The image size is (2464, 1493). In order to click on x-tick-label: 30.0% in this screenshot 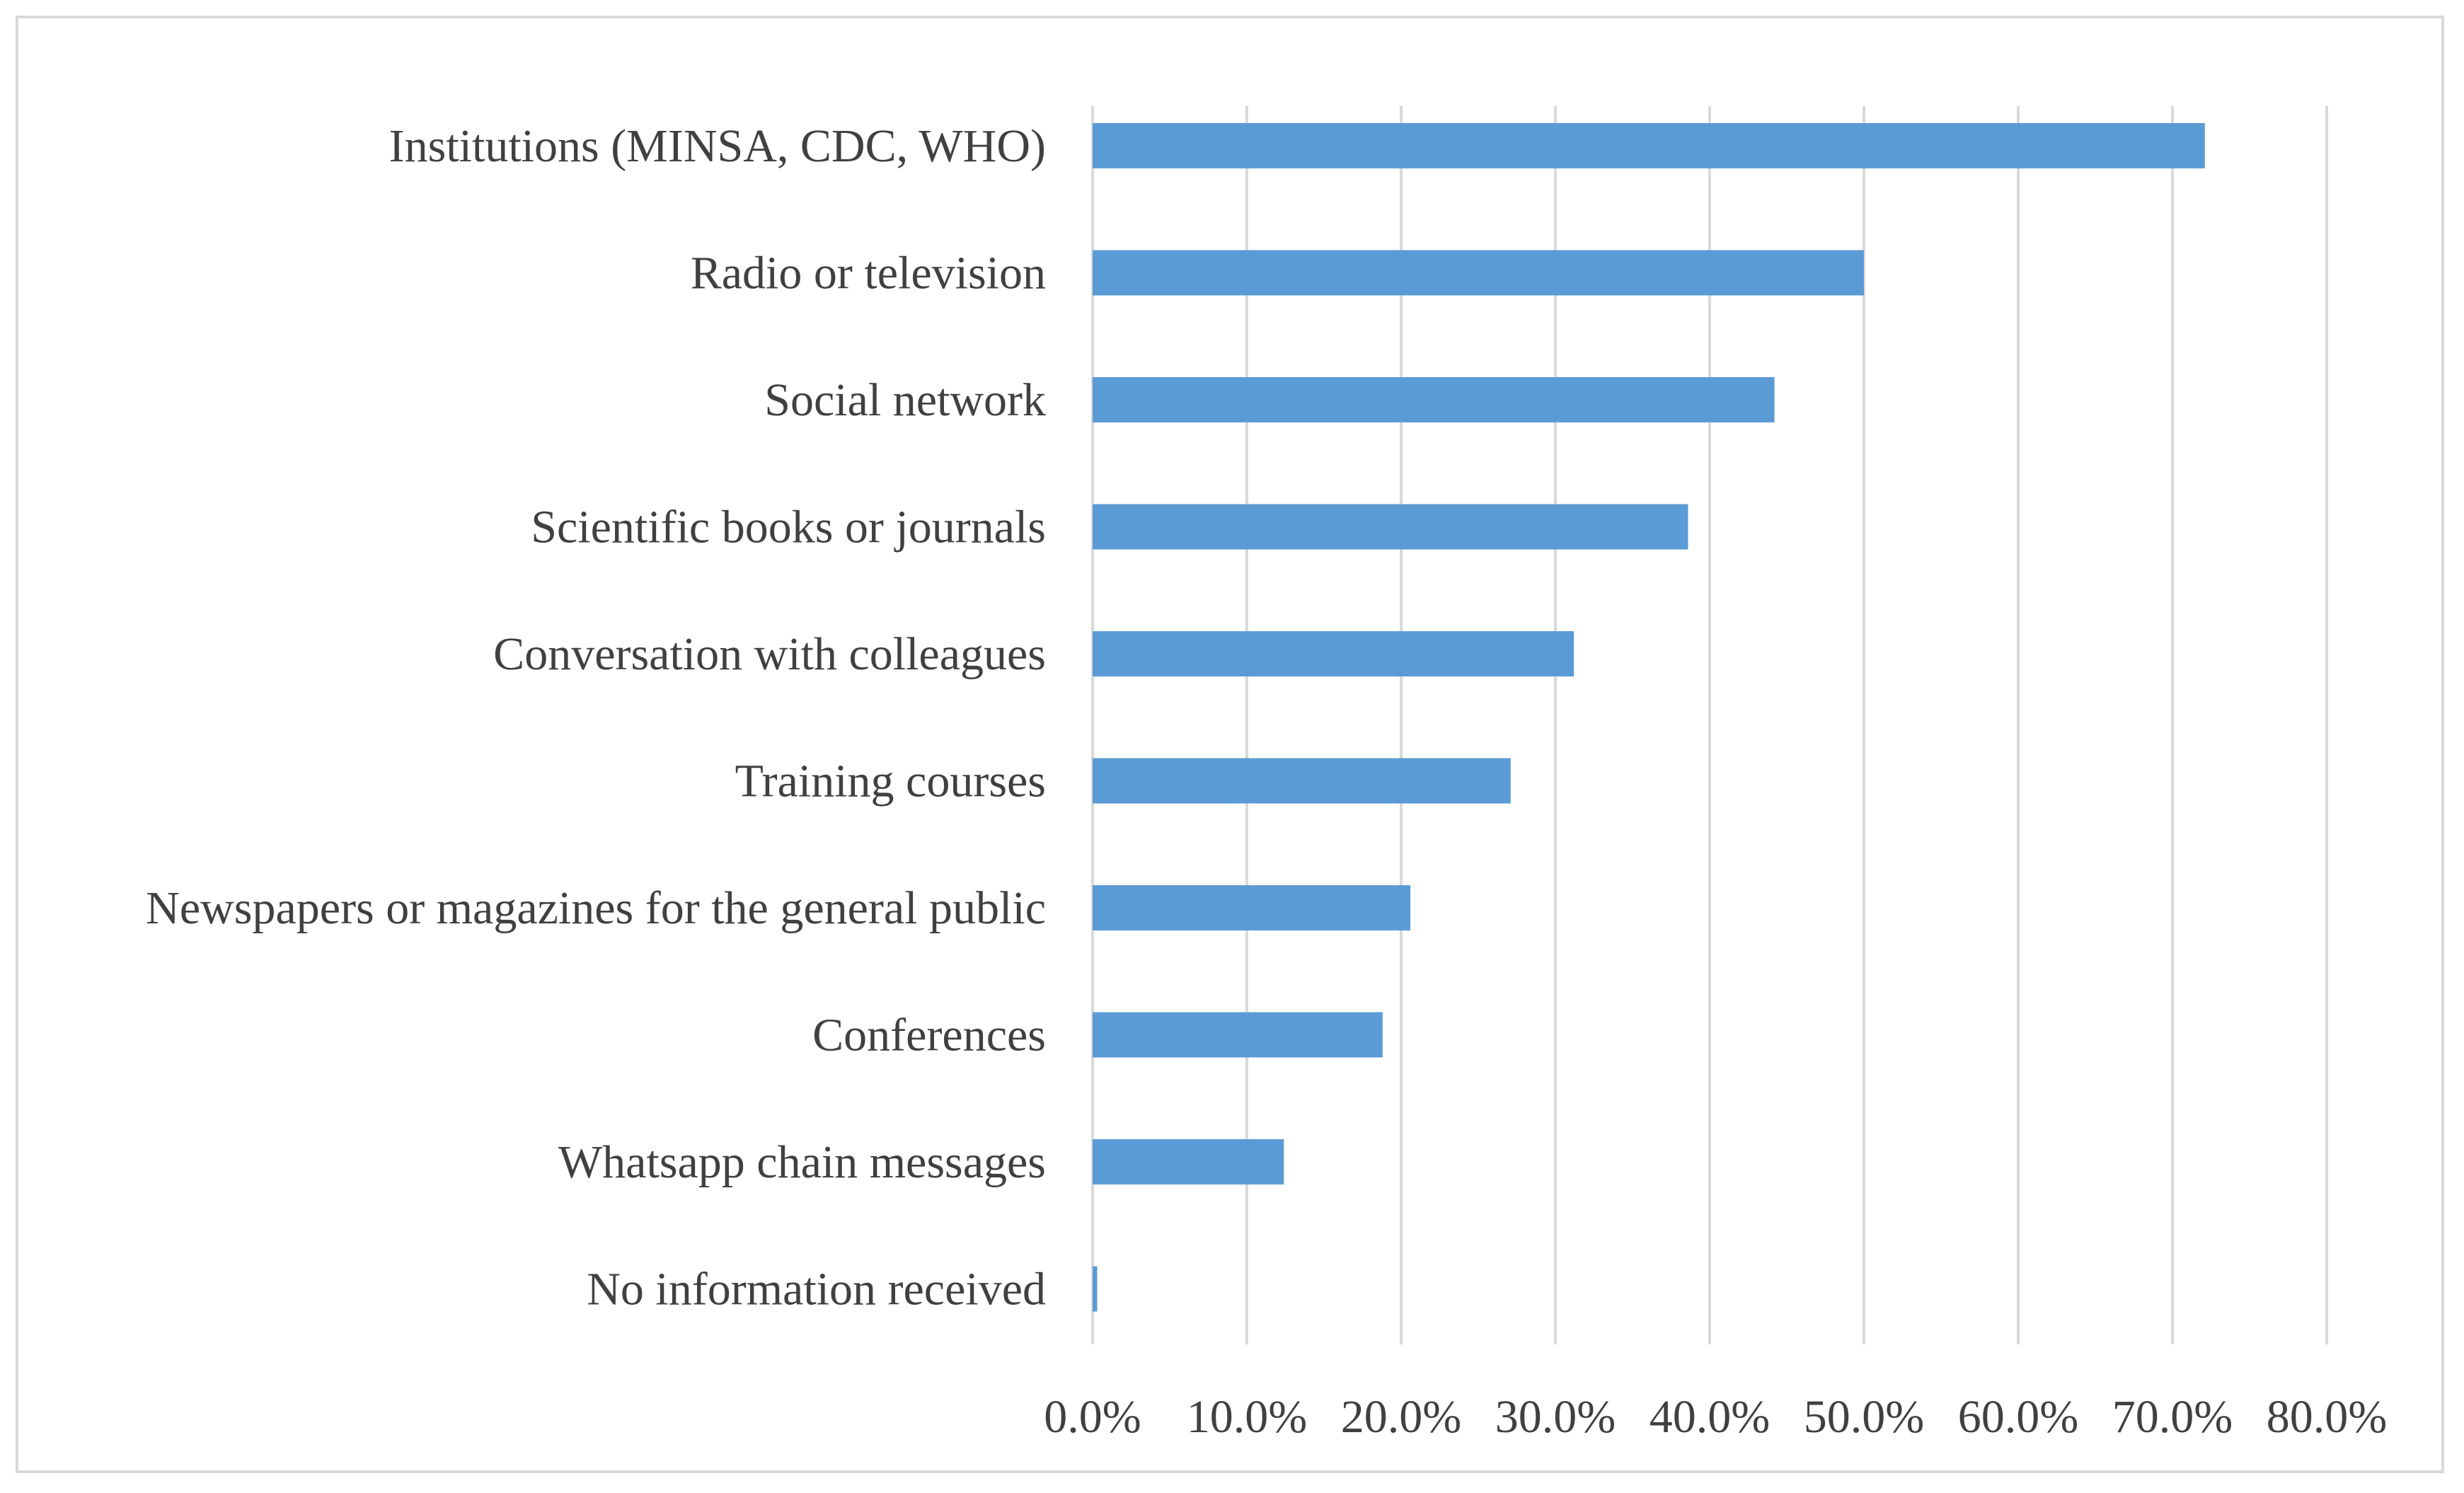, I will do `click(1555, 1417)`.